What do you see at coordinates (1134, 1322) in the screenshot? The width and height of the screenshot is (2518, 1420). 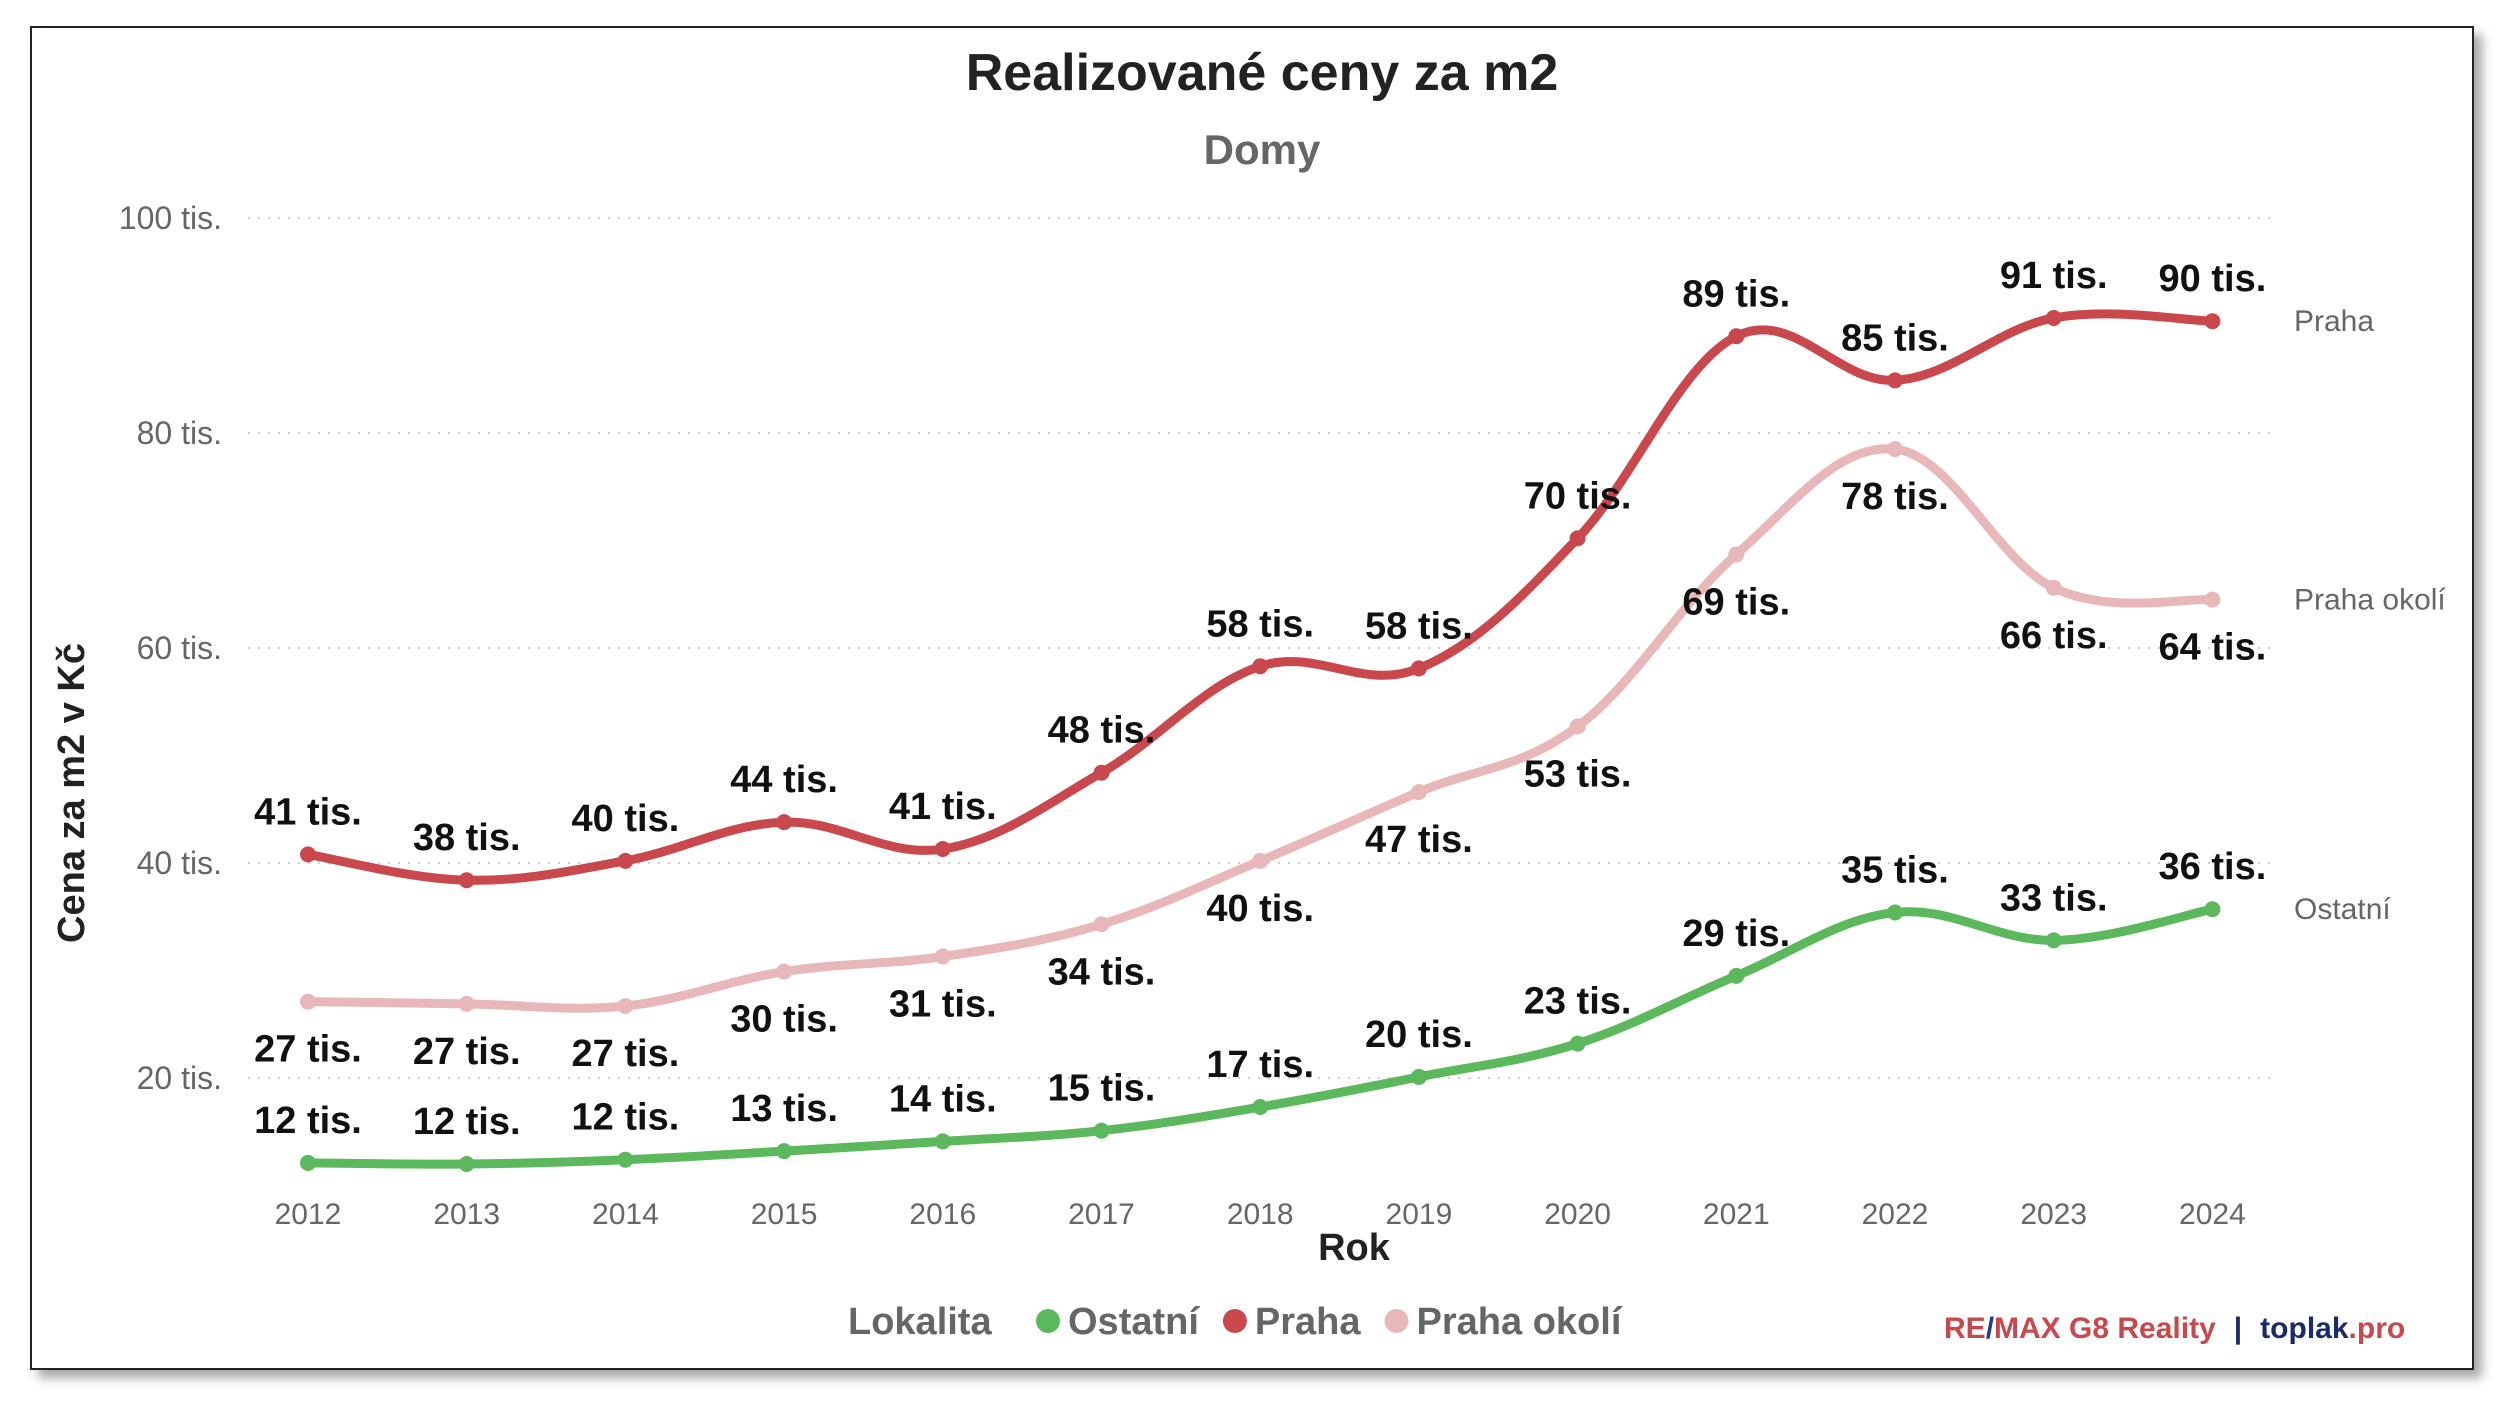 I see `legend-item-label: Ostatní` at bounding box center [1134, 1322].